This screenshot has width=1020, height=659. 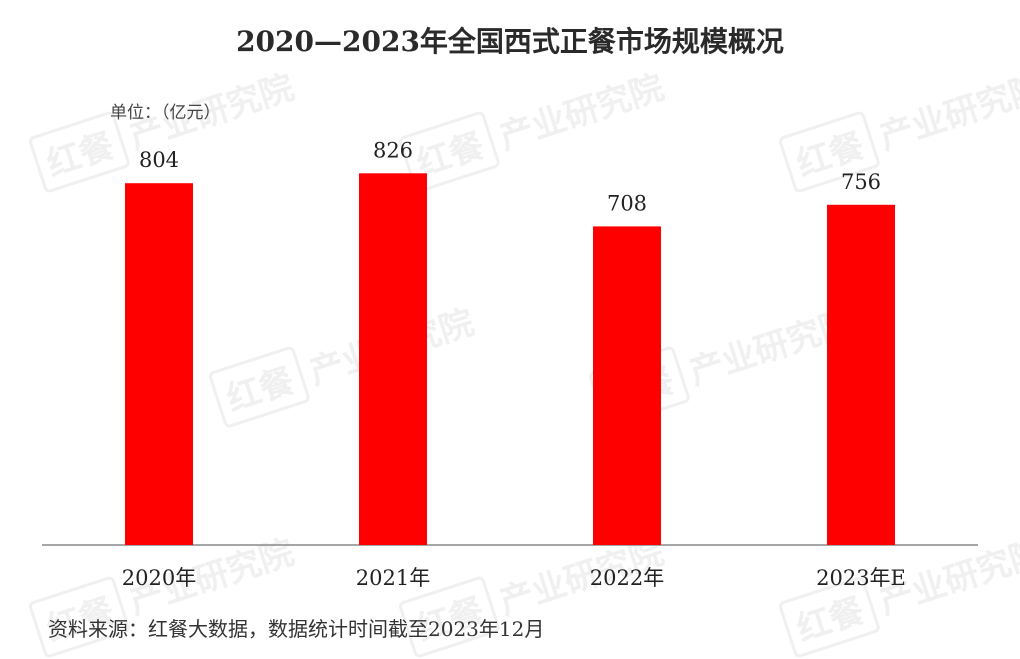 I want to click on x-tick-label-1: 2021年, so click(x=393, y=578).